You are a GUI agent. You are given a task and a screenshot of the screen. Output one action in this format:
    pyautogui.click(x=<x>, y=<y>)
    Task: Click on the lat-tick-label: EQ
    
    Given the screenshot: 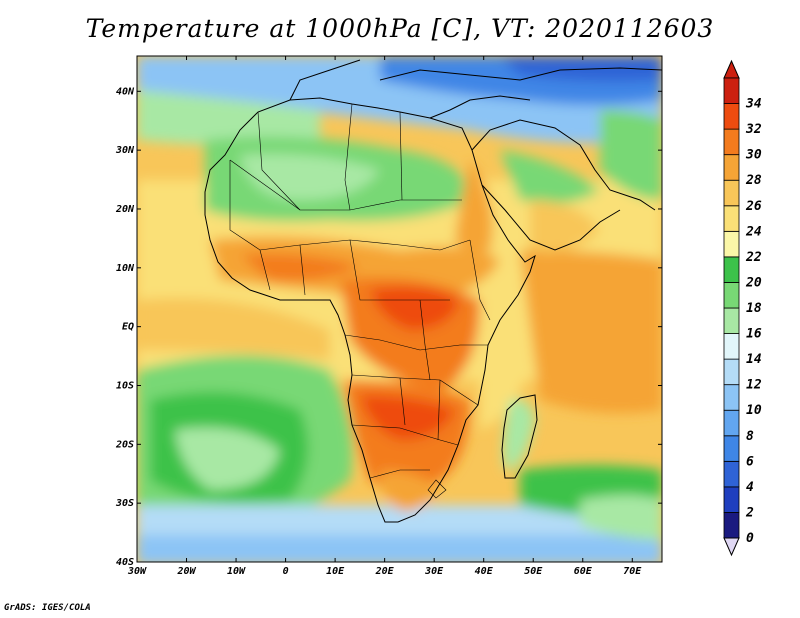 What is the action you would take?
    pyautogui.click(x=128, y=327)
    